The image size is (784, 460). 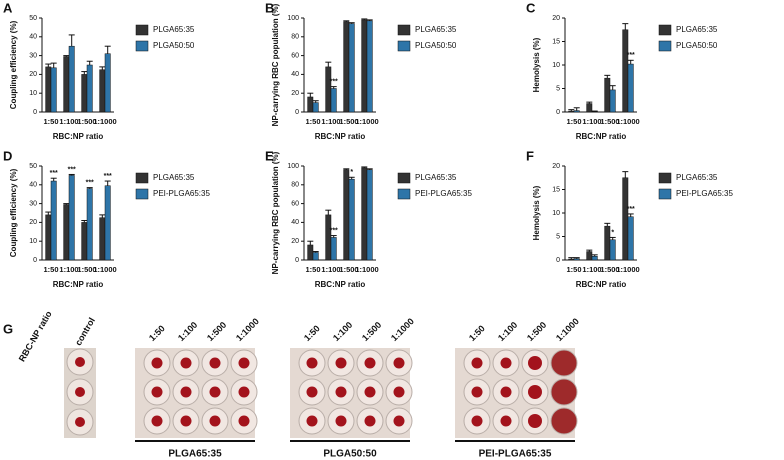 I want to click on y-tick-label: 0, so click(x=35, y=260).